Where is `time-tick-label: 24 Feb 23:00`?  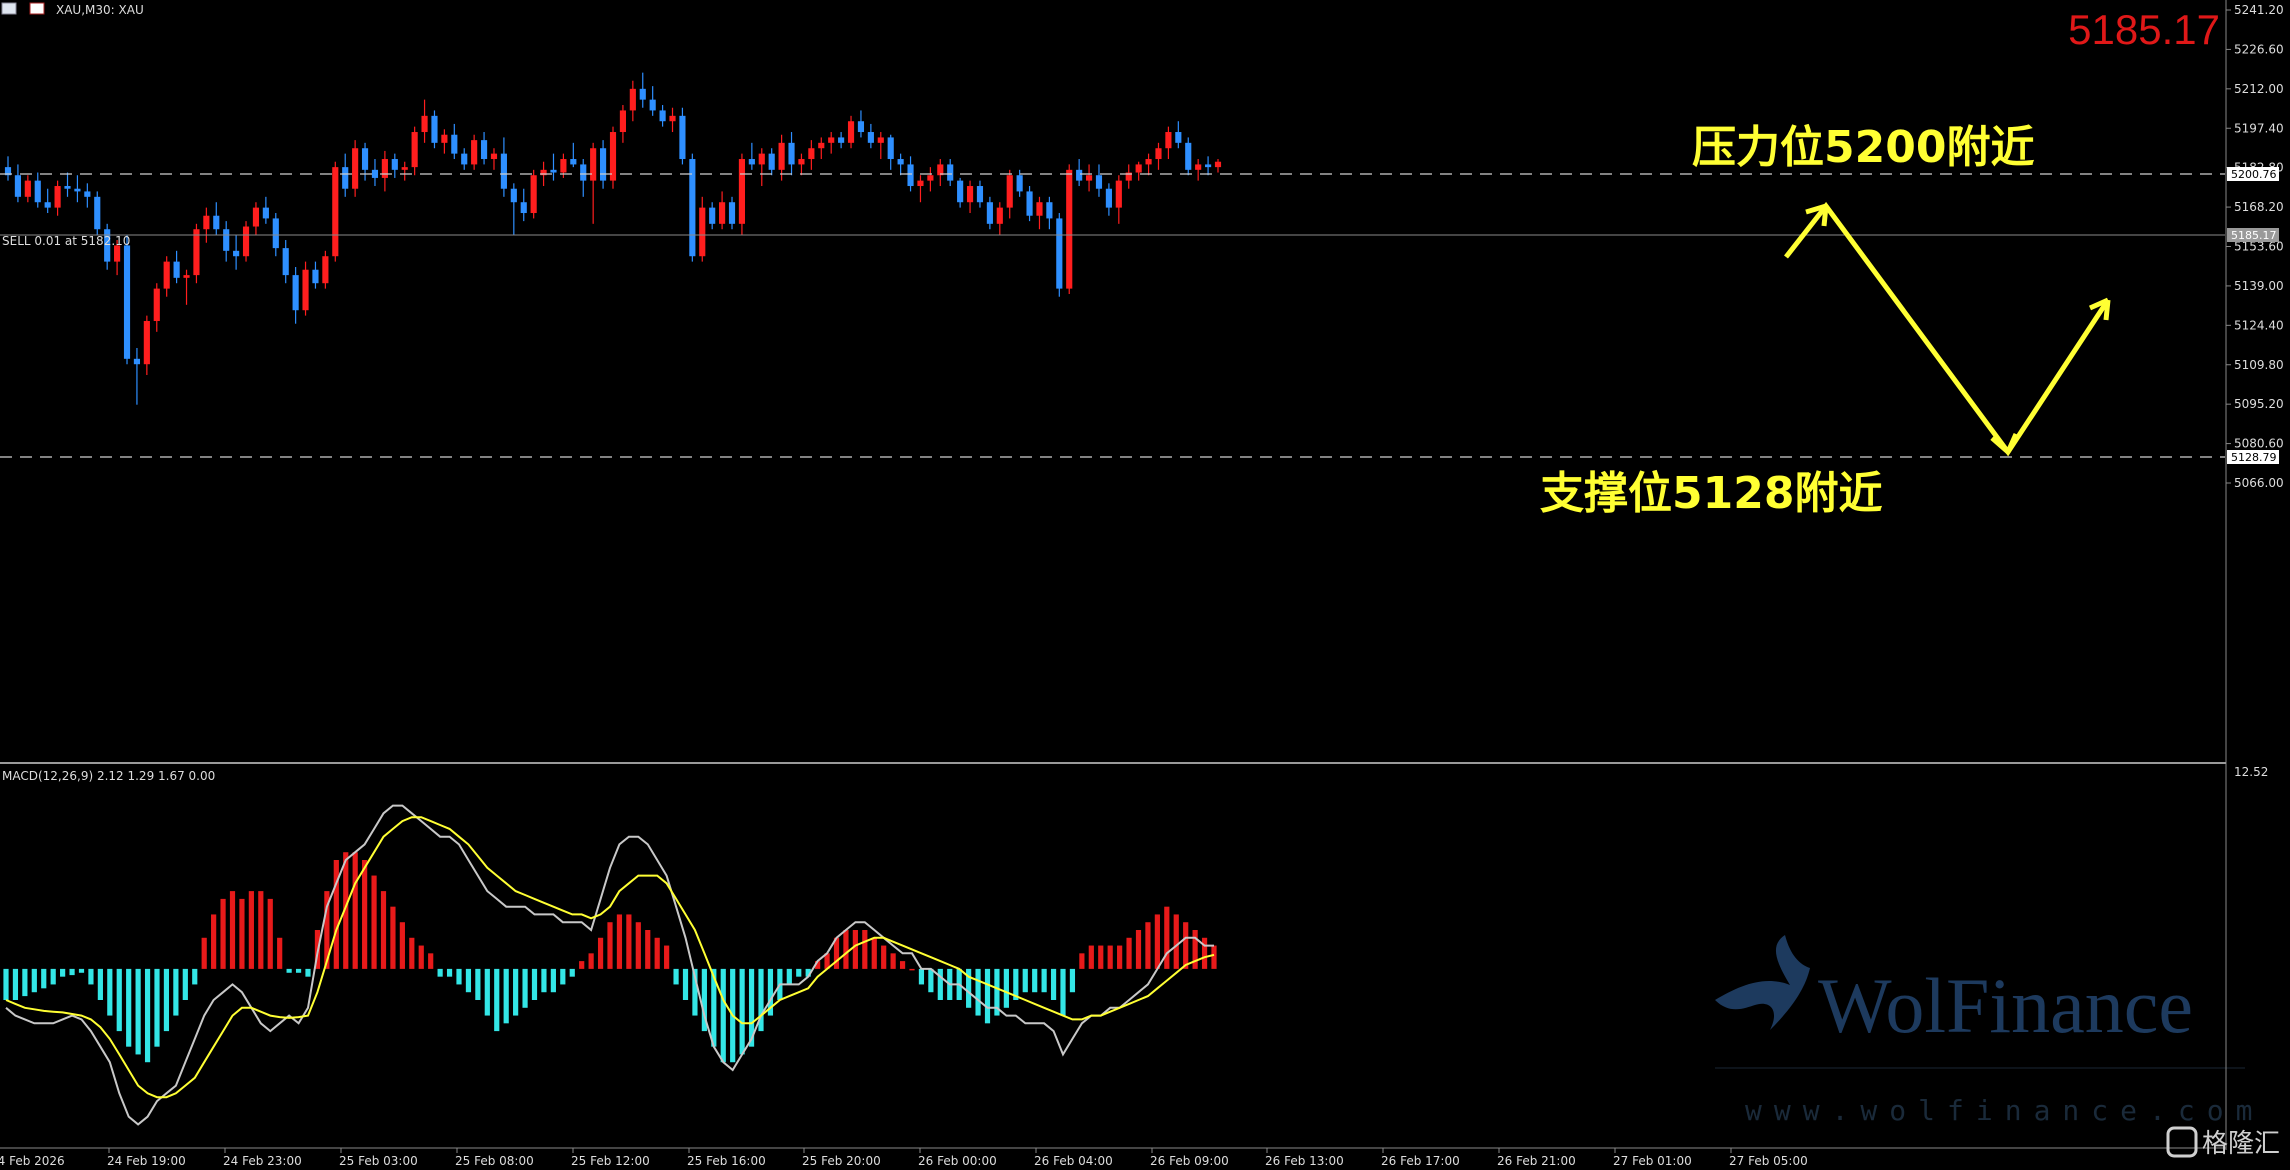
time-tick-label: 24 Feb 23:00 is located at coordinates (262, 1161).